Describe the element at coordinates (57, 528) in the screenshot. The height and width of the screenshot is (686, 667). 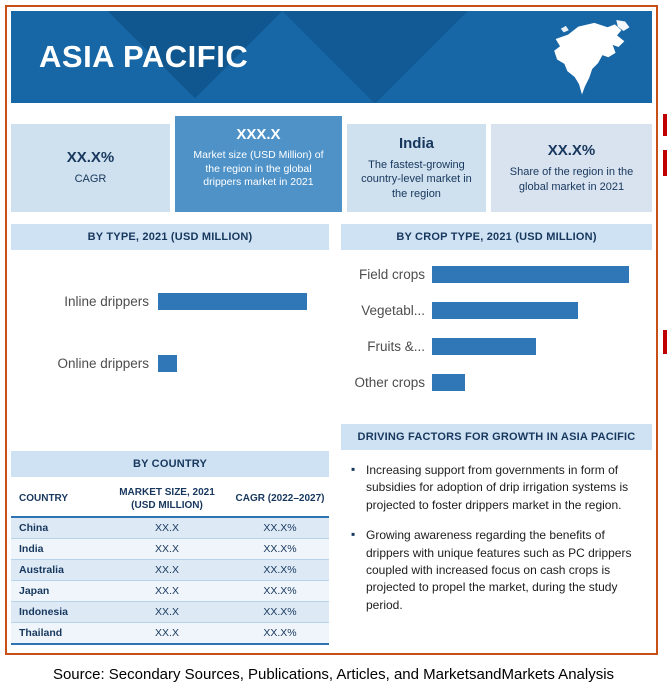
I see `country-cell: China` at that location.